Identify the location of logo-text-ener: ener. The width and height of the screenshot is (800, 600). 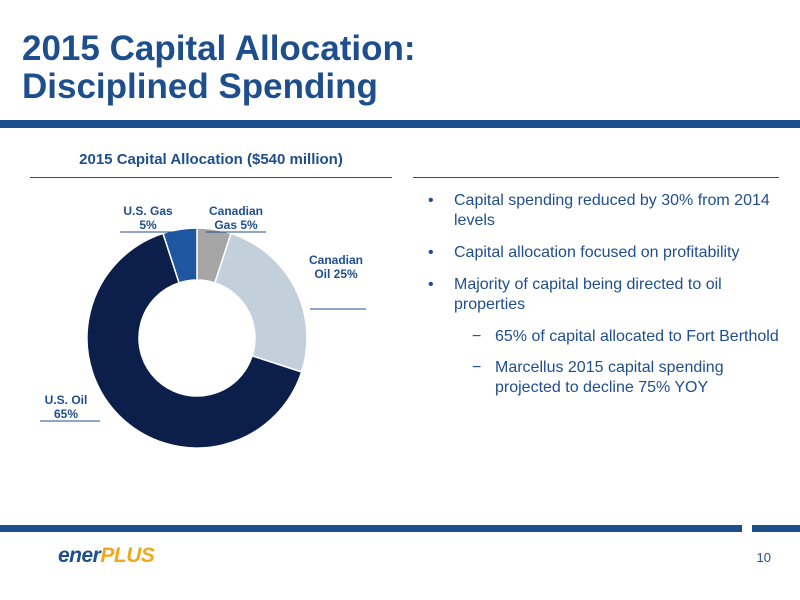
(79, 555).